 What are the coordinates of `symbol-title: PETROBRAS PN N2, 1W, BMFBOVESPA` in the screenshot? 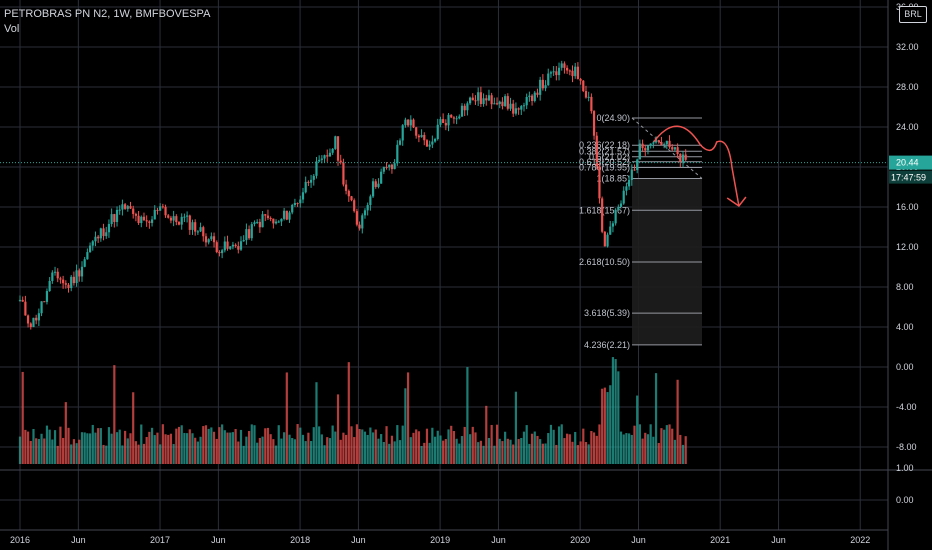 It's located at (107, 14).